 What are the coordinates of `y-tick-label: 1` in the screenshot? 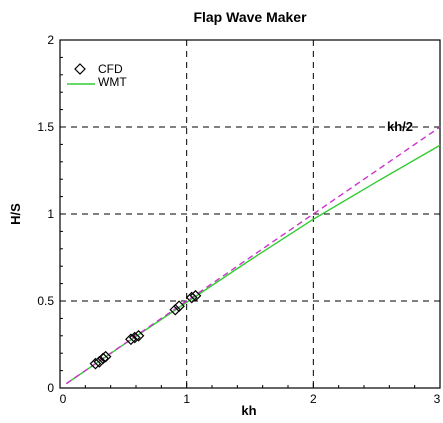 It's located at (50, 214).